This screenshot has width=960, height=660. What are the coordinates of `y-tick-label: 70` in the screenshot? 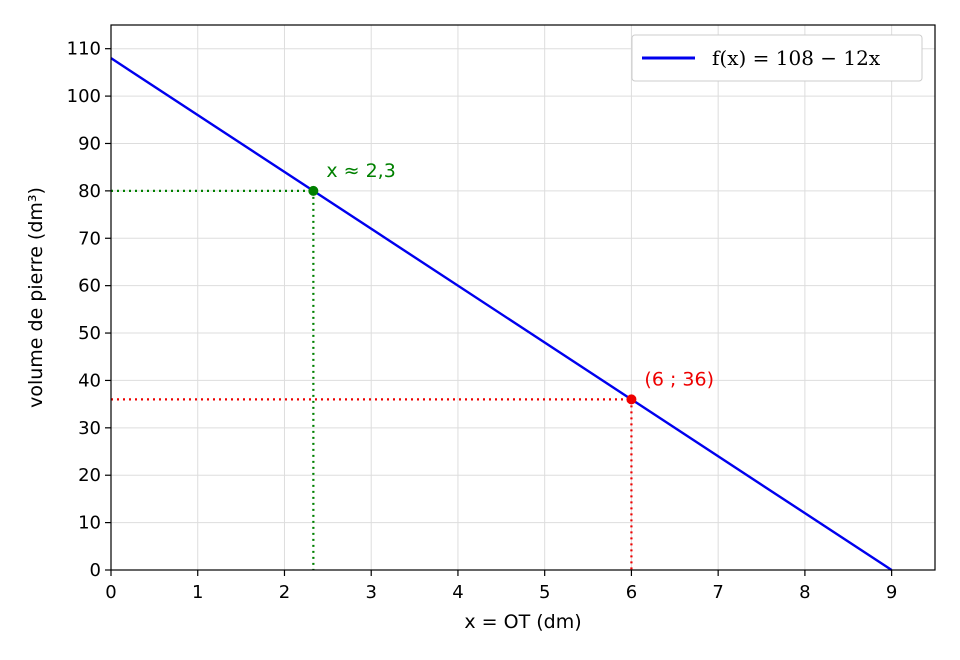 It's located at (89, 238).